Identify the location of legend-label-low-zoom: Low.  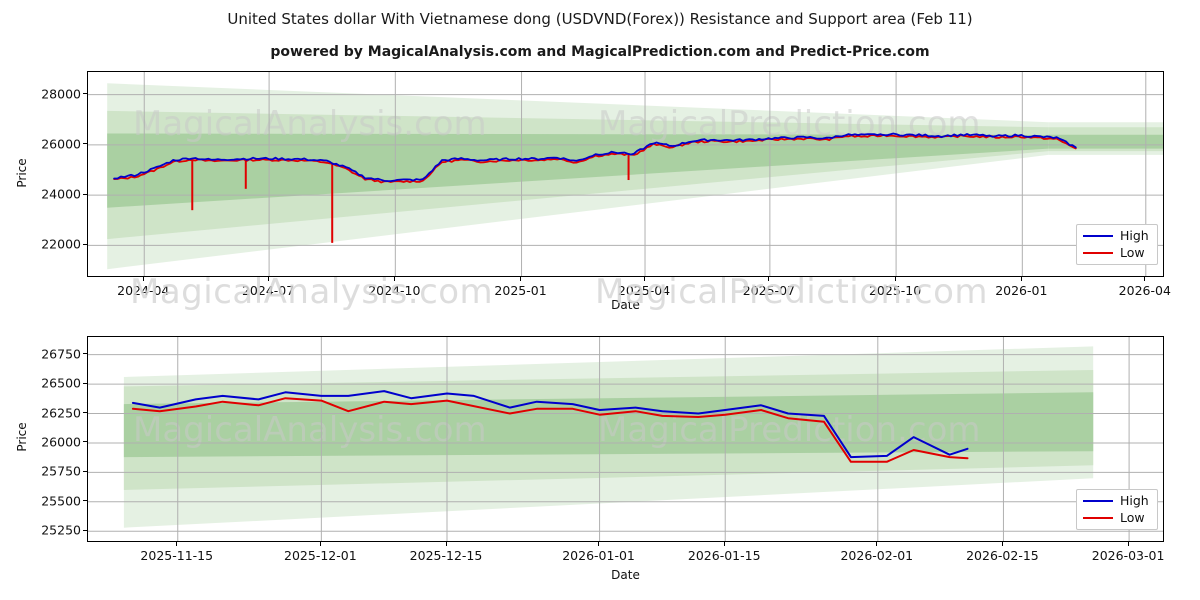
(1132, 517).